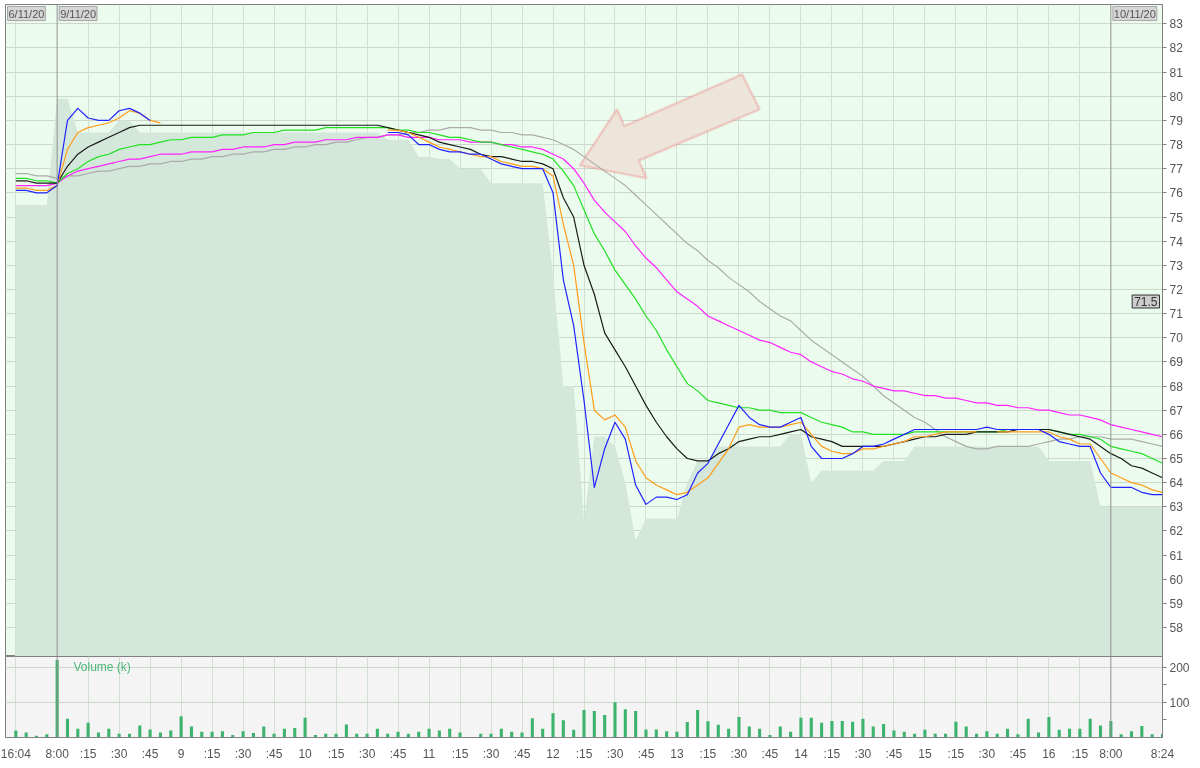  Describe the element at coordinates (1176, 458) in the screenshot. I see `y-tick-label: 65` at that location.